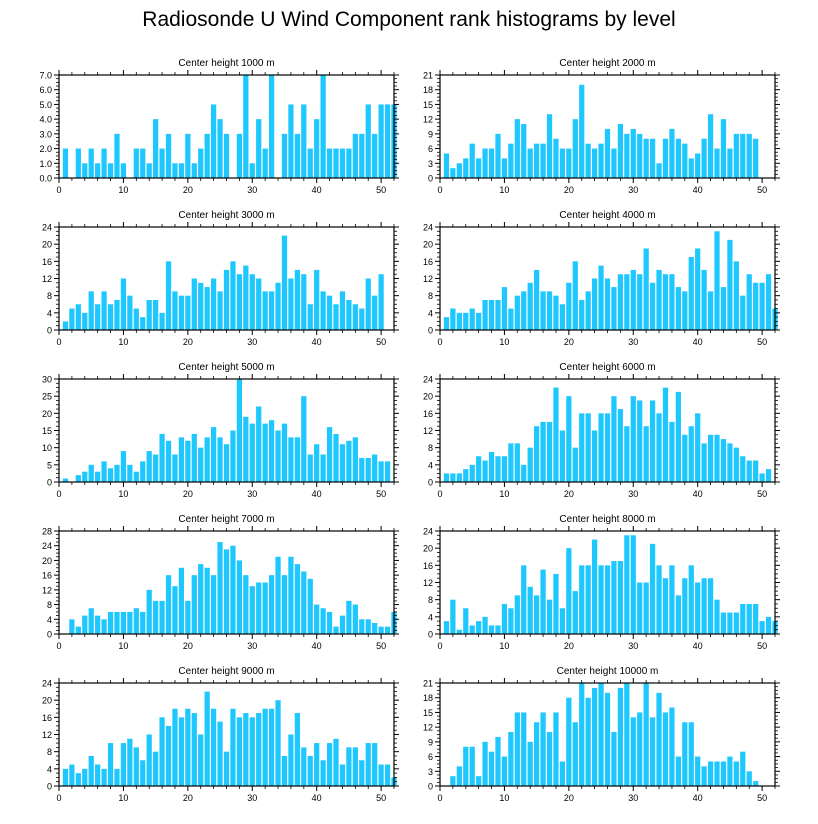 This screenshot has width=818, height=824. What do you see at coordinates (428, 120) in the screenshot?
I see `y-tick-label: 12` at bounding box center [428, 120].